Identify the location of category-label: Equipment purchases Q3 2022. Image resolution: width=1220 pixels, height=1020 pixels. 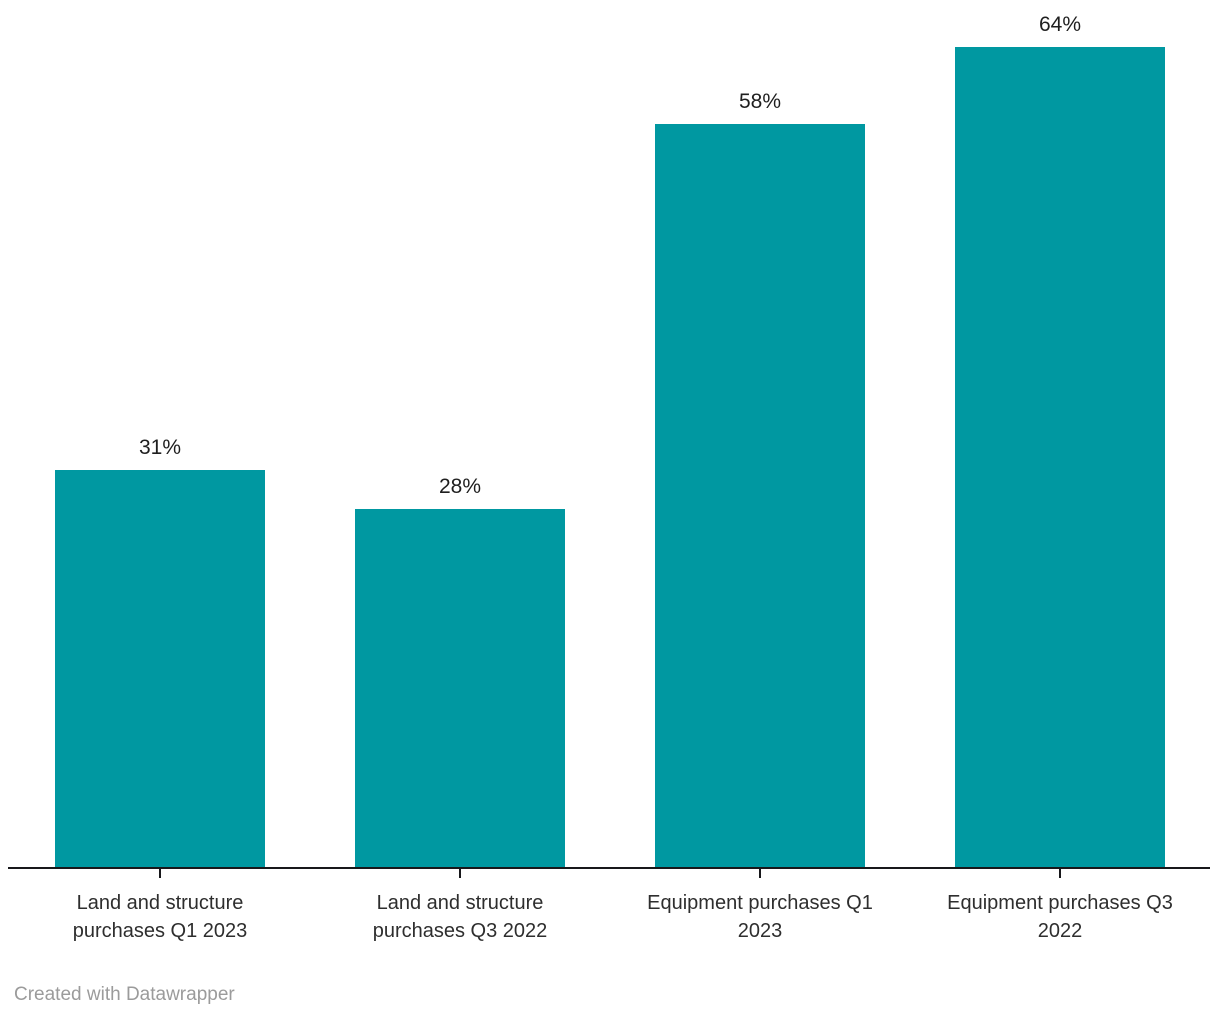
(1060, 917).